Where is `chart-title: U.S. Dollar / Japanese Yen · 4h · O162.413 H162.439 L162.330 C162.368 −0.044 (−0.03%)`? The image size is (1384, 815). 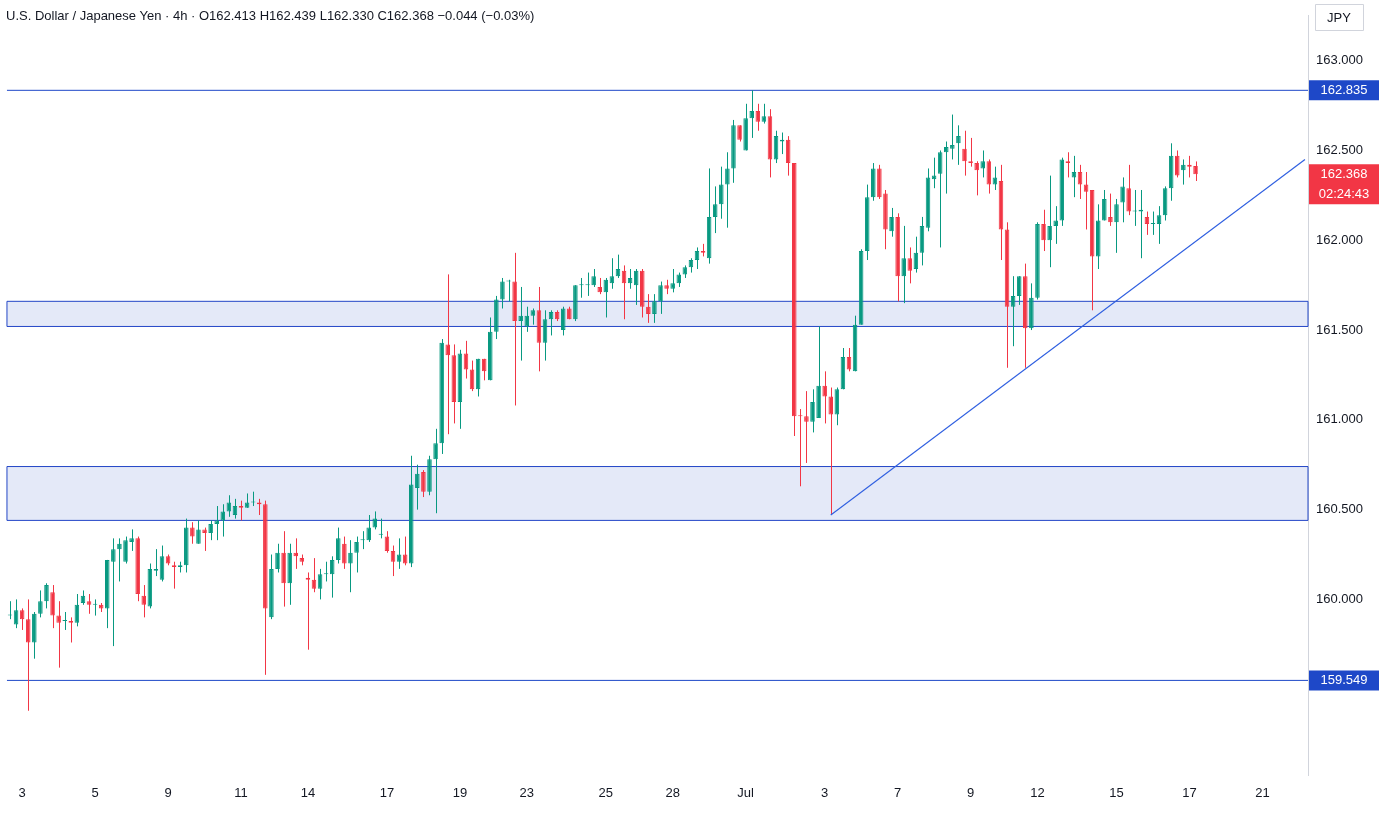
chart-title: U.S. Dollar / Japanese Yen · 4h · O162.413 H162.439 L162.330 C162.368 −0.044 (−0.03%) is located at coordinates (270, 15).